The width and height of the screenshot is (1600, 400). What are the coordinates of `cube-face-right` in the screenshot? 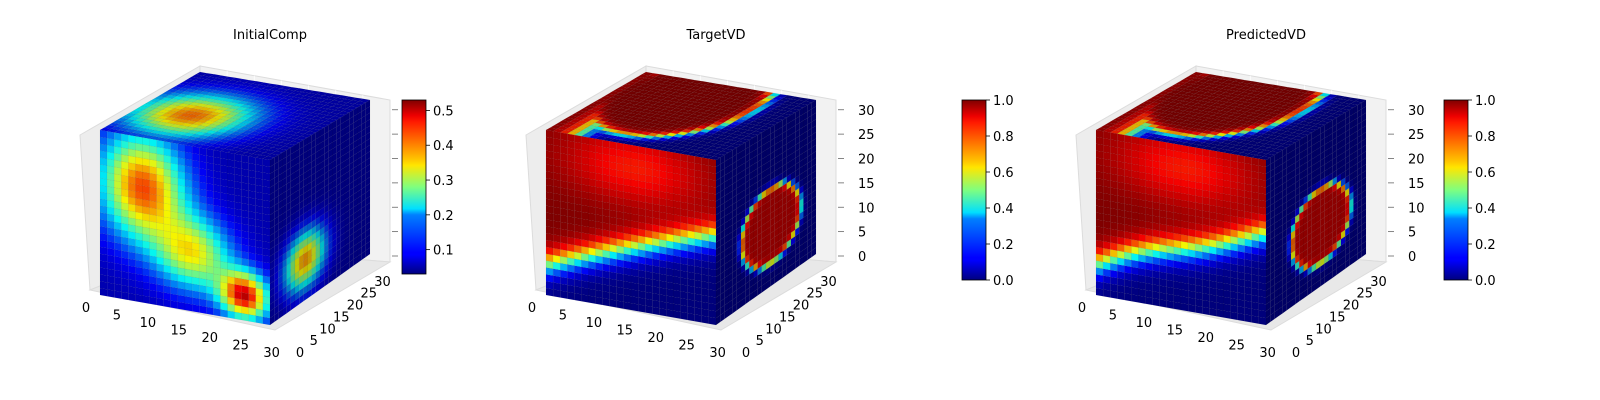 It's located at (320, 212).